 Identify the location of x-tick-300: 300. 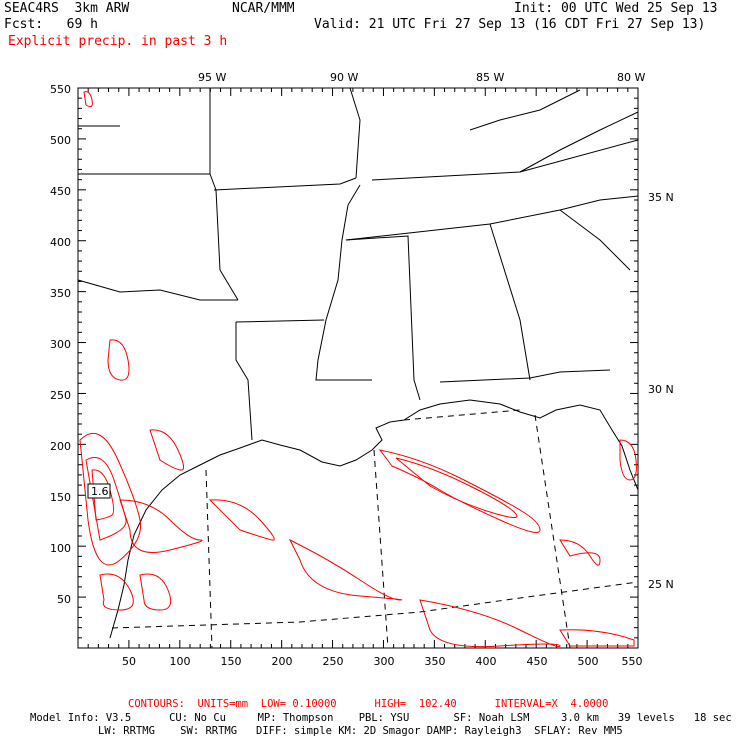
(384, 661).